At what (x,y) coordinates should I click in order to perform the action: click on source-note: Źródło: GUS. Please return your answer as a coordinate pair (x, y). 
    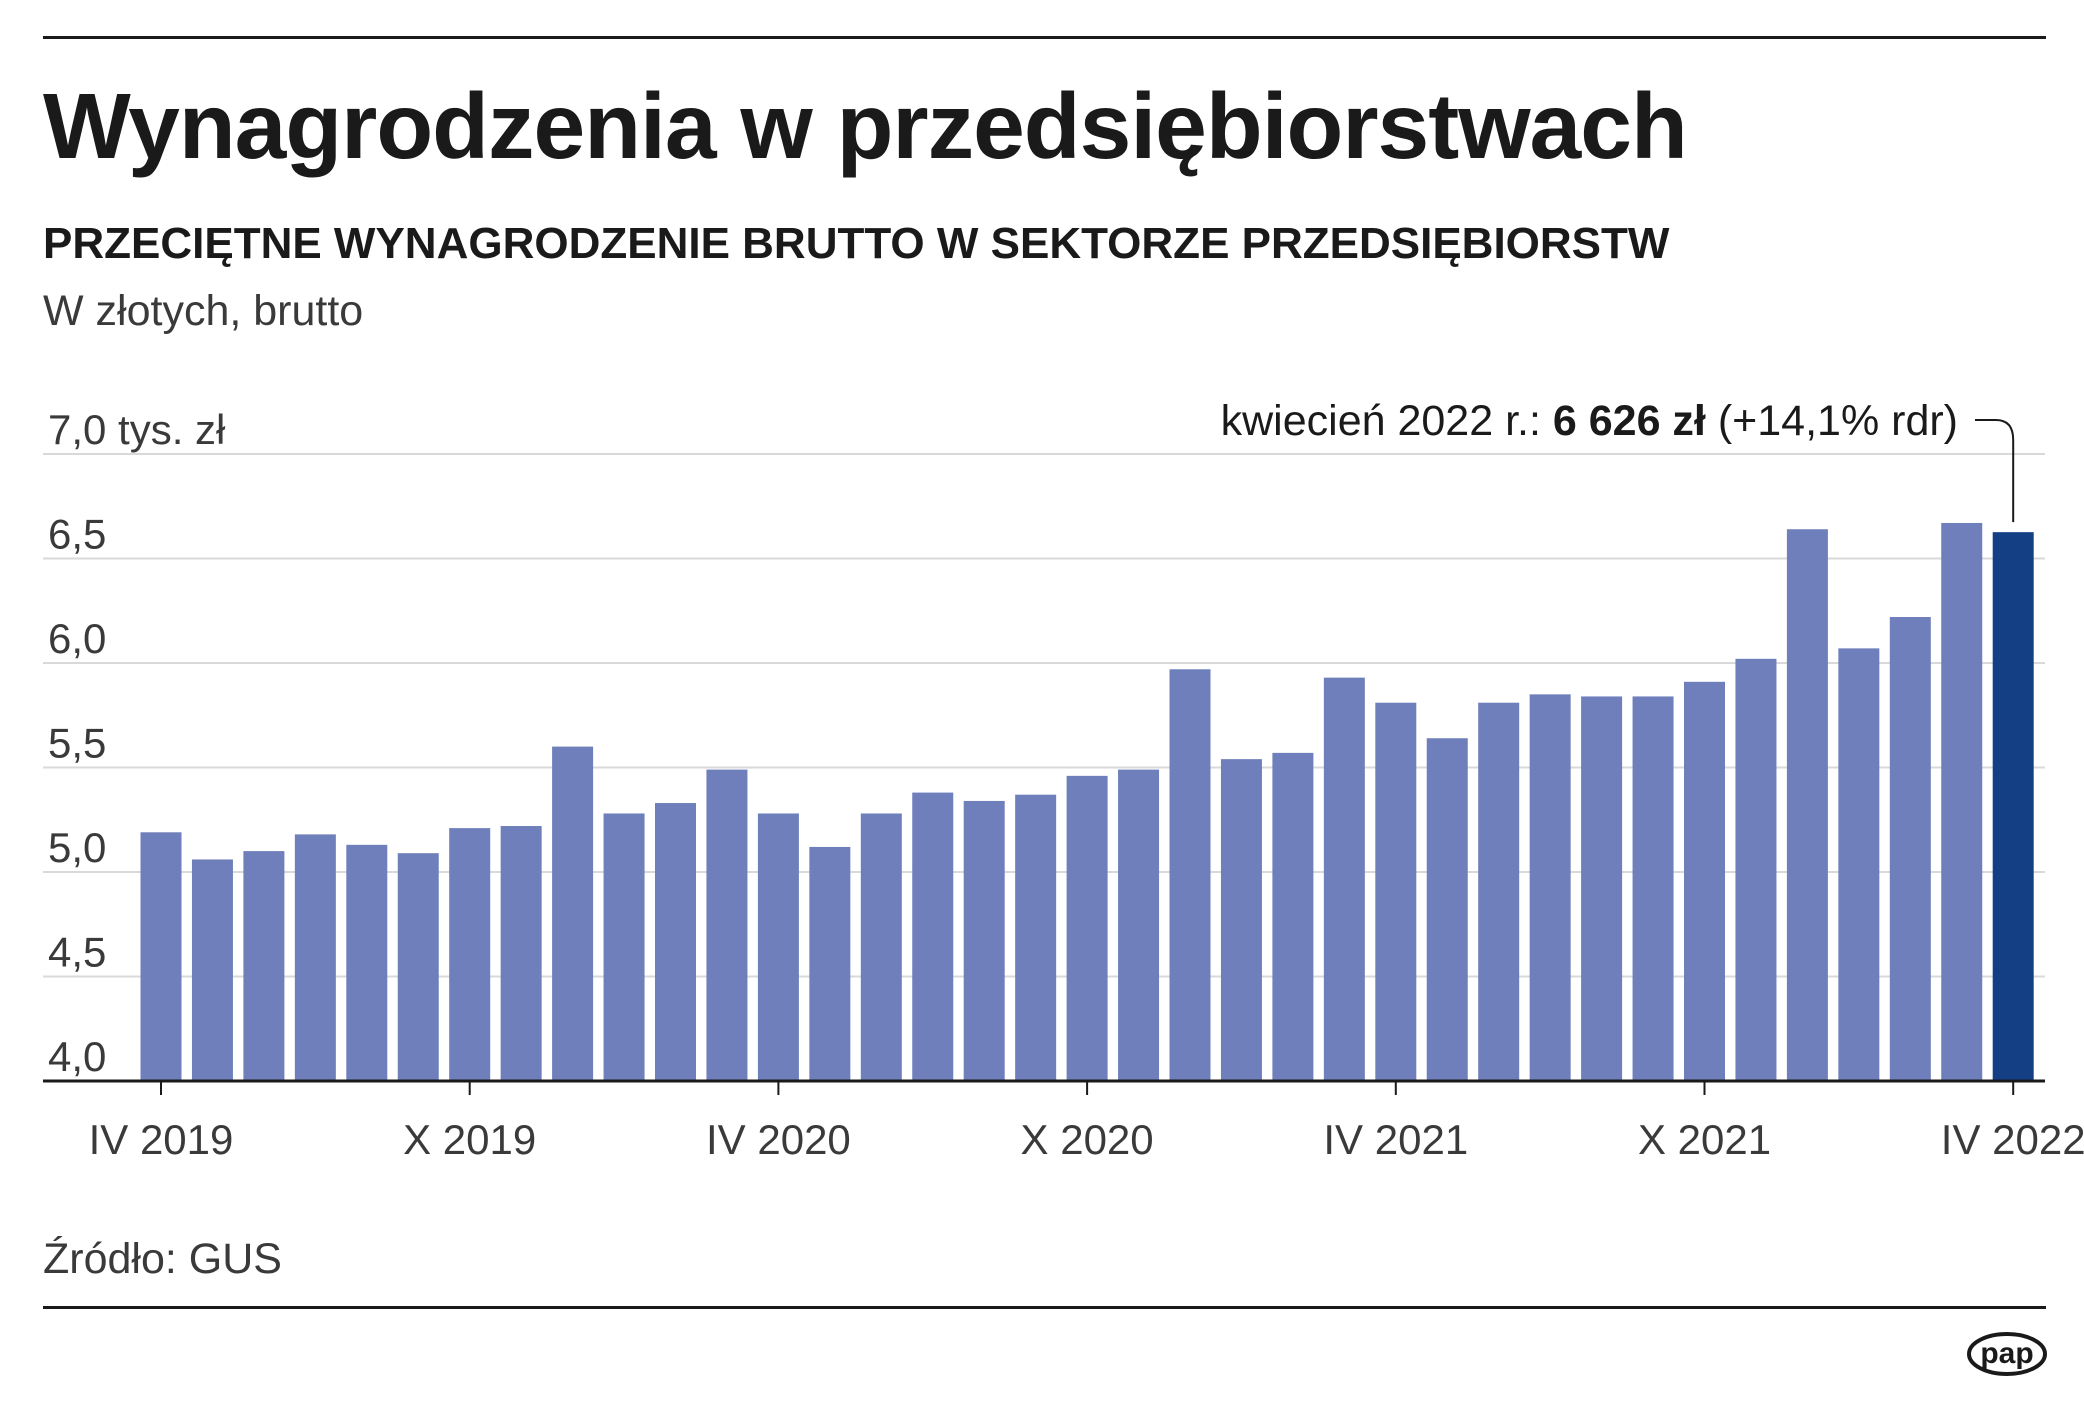
    Looking at the image, I should click on (162, 1259).